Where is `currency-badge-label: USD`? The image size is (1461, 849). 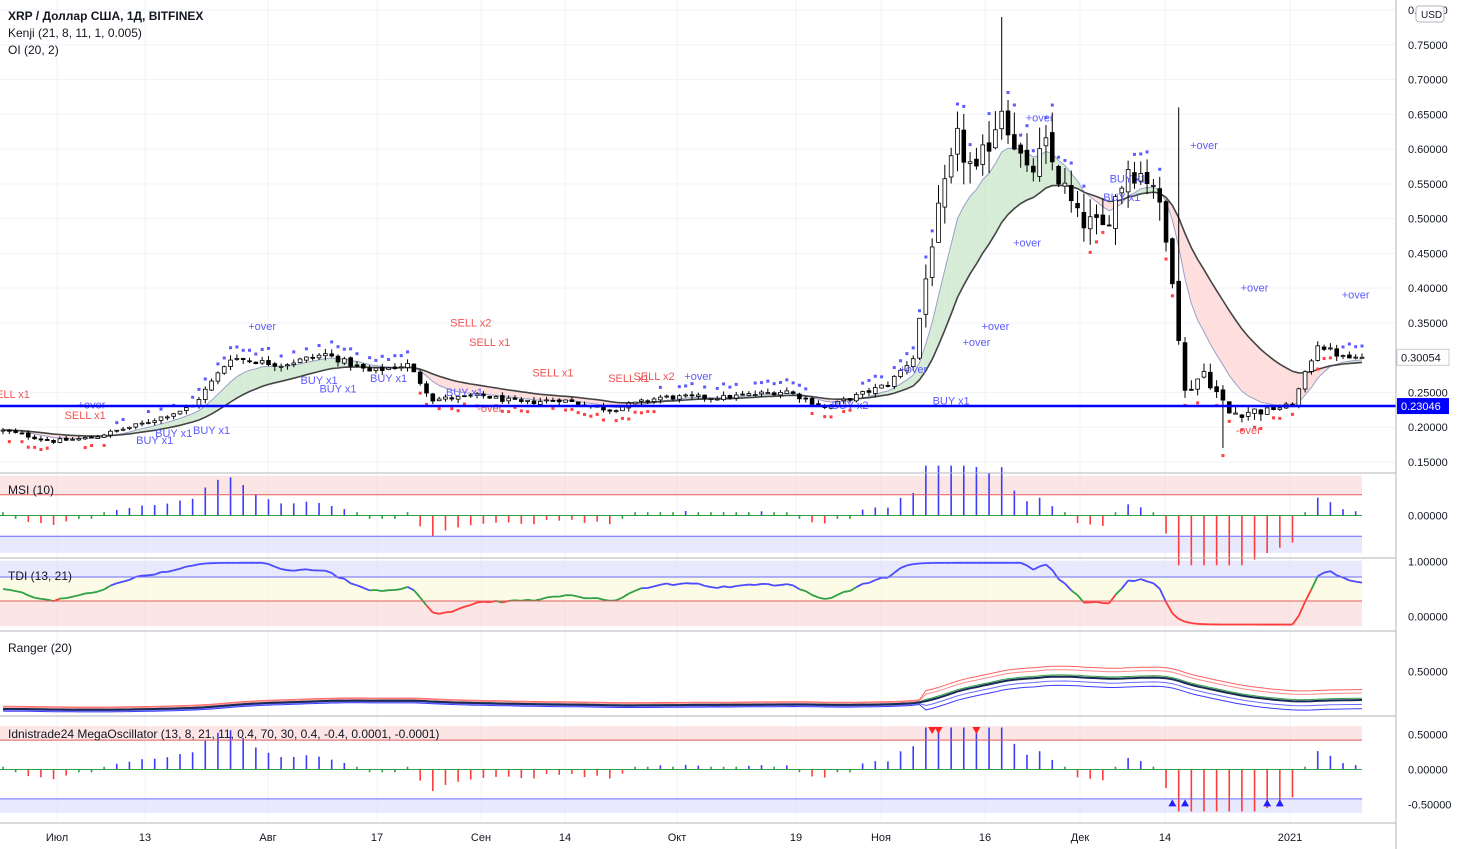 currency-badge-label: USD is located at coordinates (1431, 15).